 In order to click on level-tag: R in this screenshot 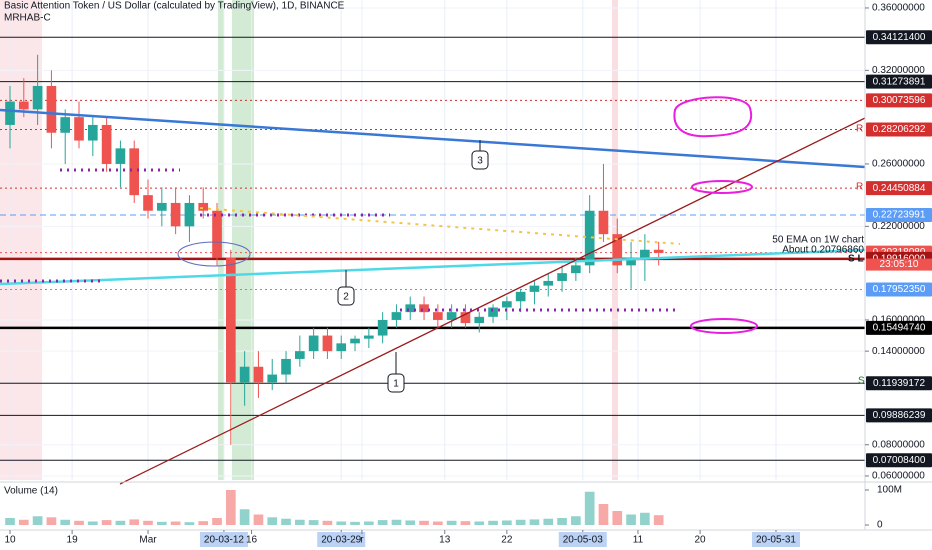, I will do `click(859, 187)`.